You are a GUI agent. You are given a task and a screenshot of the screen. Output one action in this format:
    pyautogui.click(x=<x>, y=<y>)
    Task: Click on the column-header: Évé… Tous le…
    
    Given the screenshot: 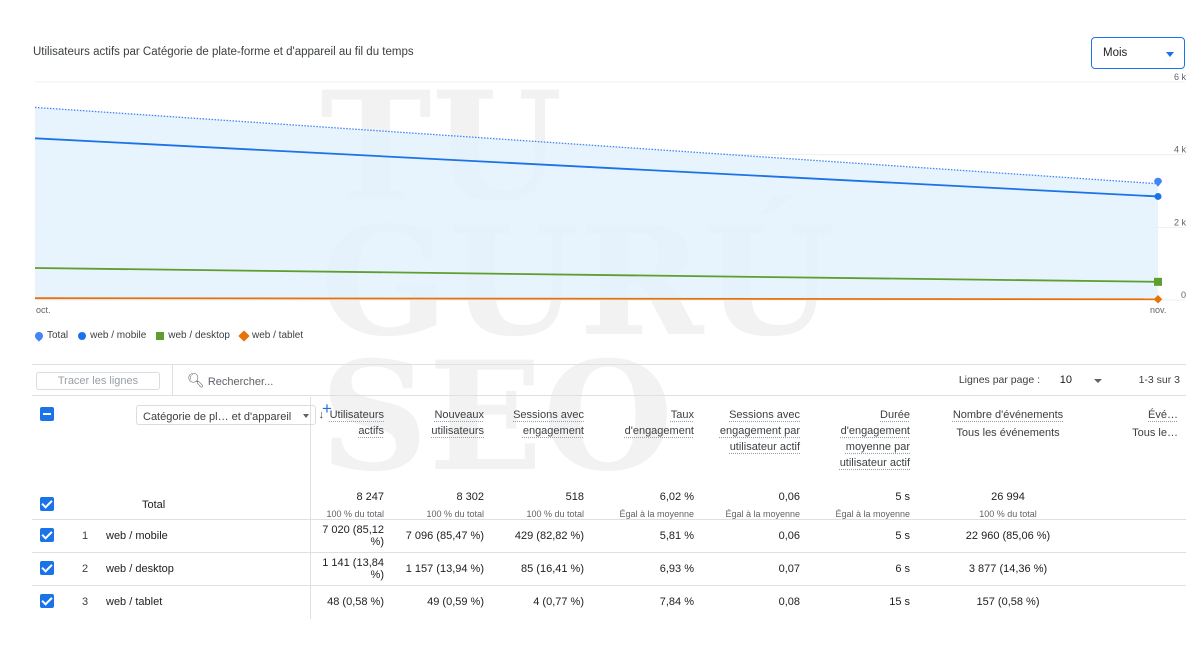 What is the action you would take?
    pyautogui.click(x=1142, y=440)
    